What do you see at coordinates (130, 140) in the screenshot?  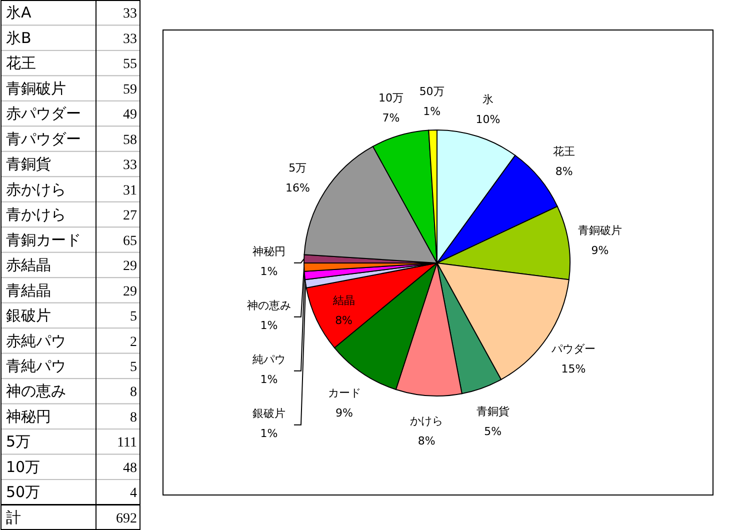 I see `data-label: 58` at bounding box center [130, 140].